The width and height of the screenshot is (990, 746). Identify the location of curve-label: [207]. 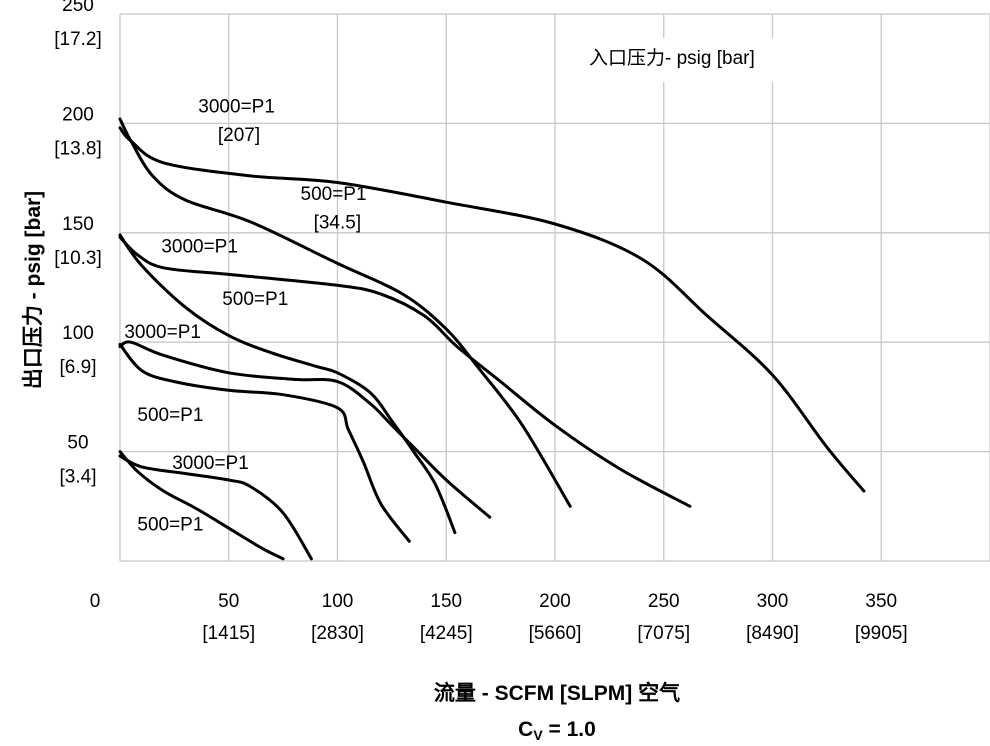
(239, 135).